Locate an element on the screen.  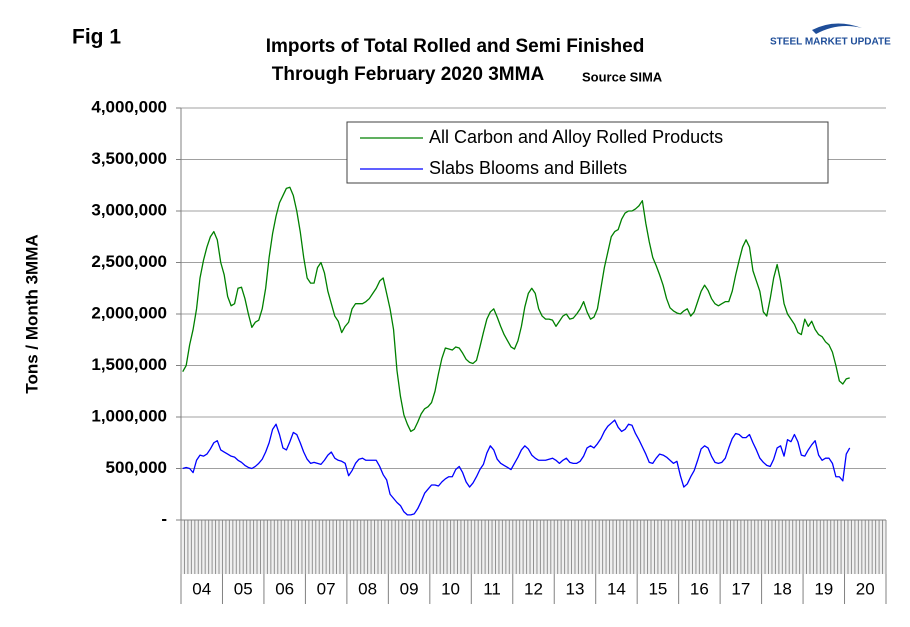
y-tick-label: 2,000,000 is located at coordinates (129, 312).